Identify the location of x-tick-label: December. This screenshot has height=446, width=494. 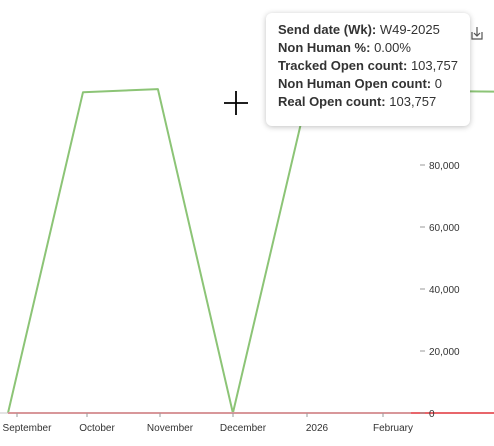
(243, 428).